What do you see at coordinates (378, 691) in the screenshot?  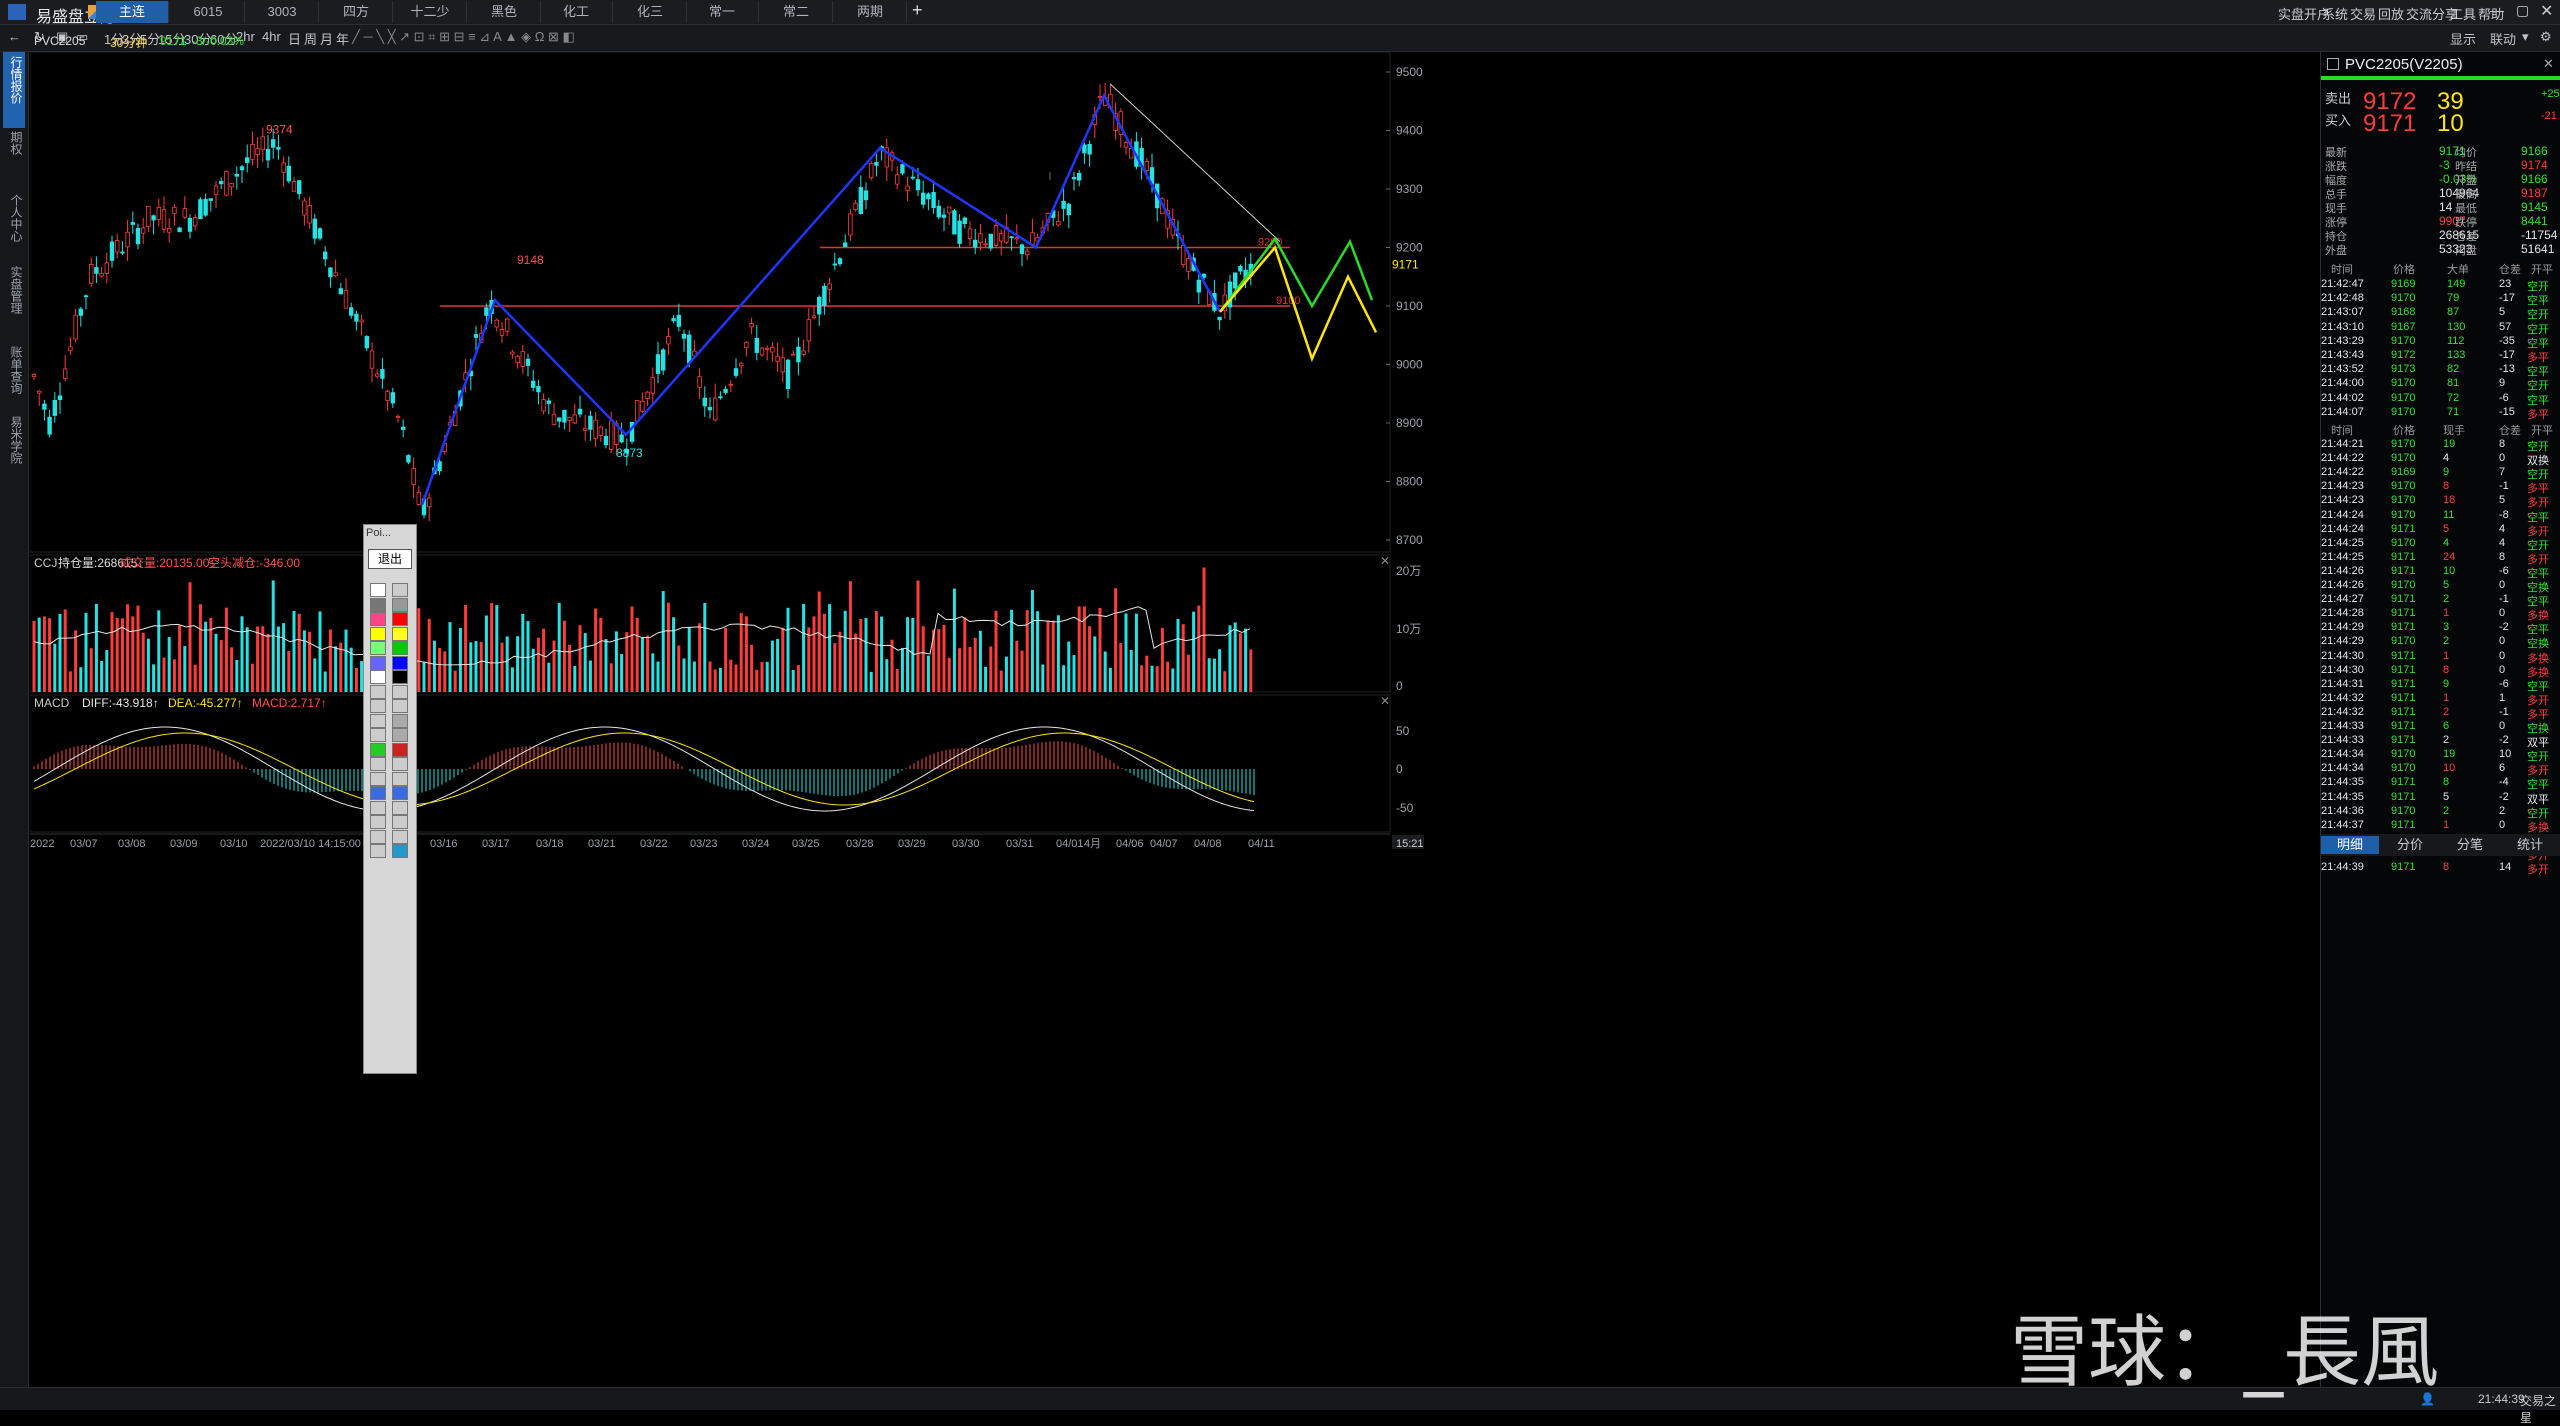 I see `curve-icon` at bounding box center [378, 691].